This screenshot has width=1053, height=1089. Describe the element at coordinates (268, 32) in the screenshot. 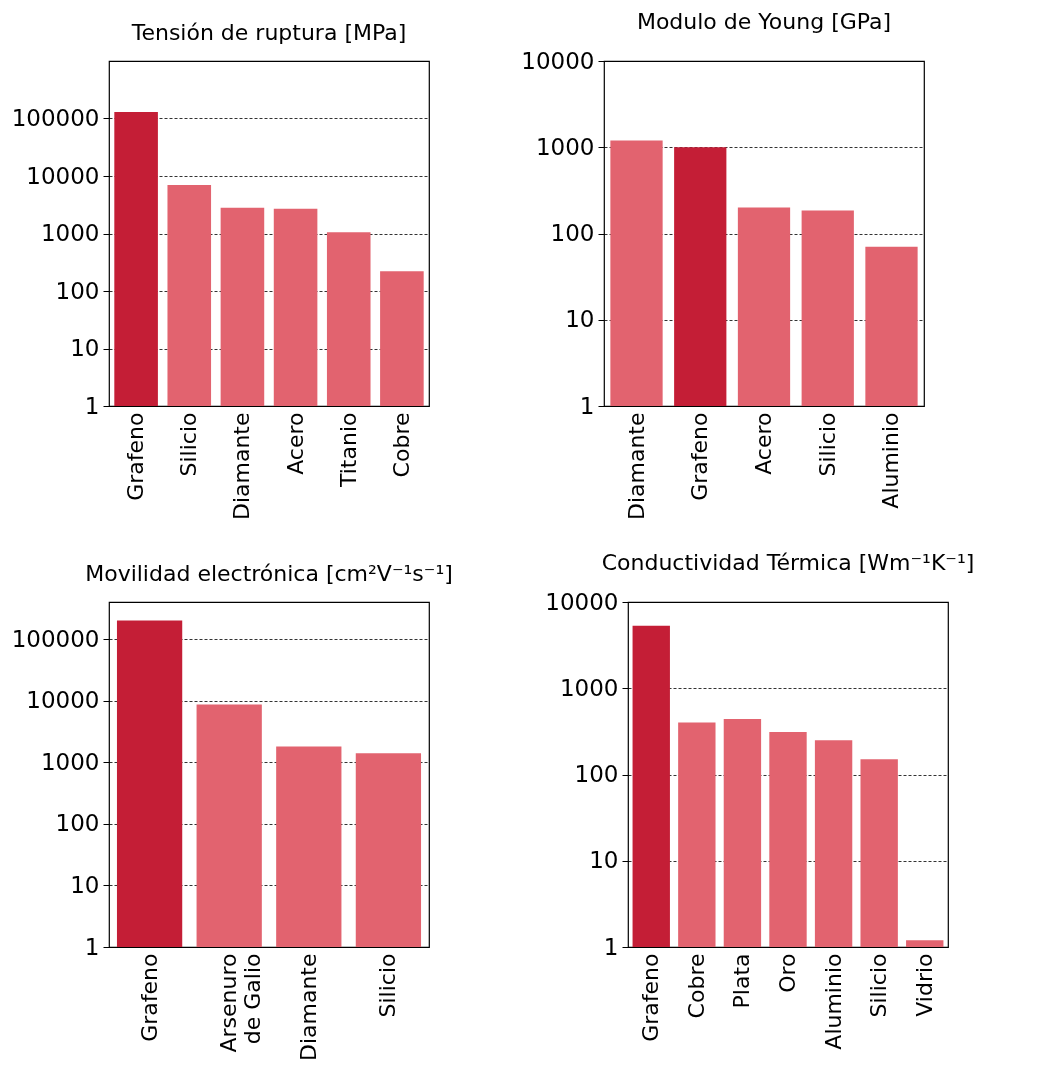

I see `chart-title: Tensión de ruptura [MPa]` at that location.